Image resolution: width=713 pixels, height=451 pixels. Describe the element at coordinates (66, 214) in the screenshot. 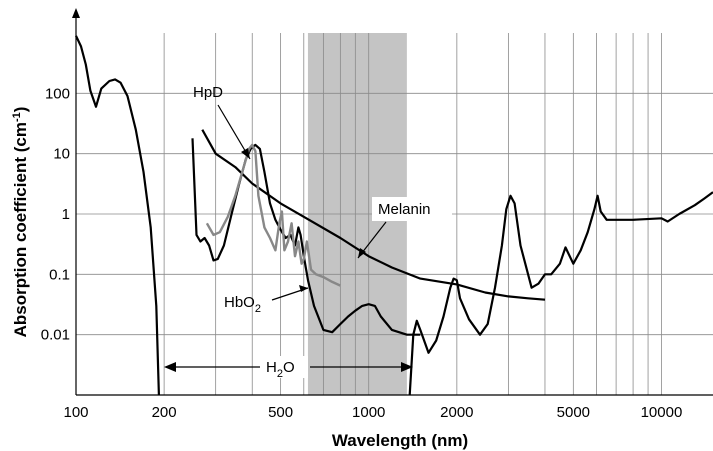

I see `y-tick-label: 1` at that location.